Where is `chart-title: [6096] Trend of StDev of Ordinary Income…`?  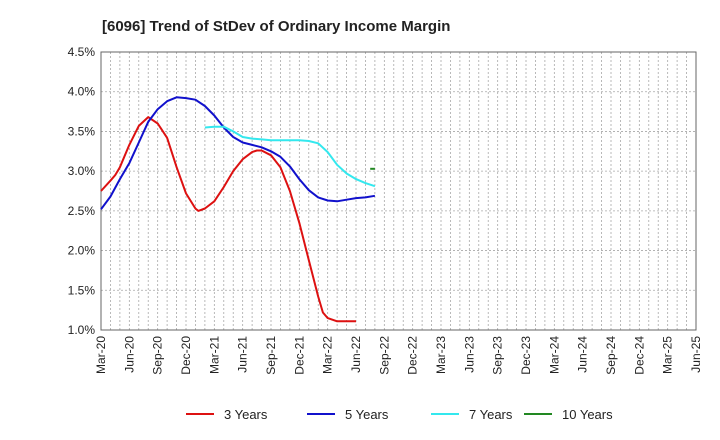
chart-title: [6096] Trend of StDev of Ordinary Income… is located at coordinates (276, 26).